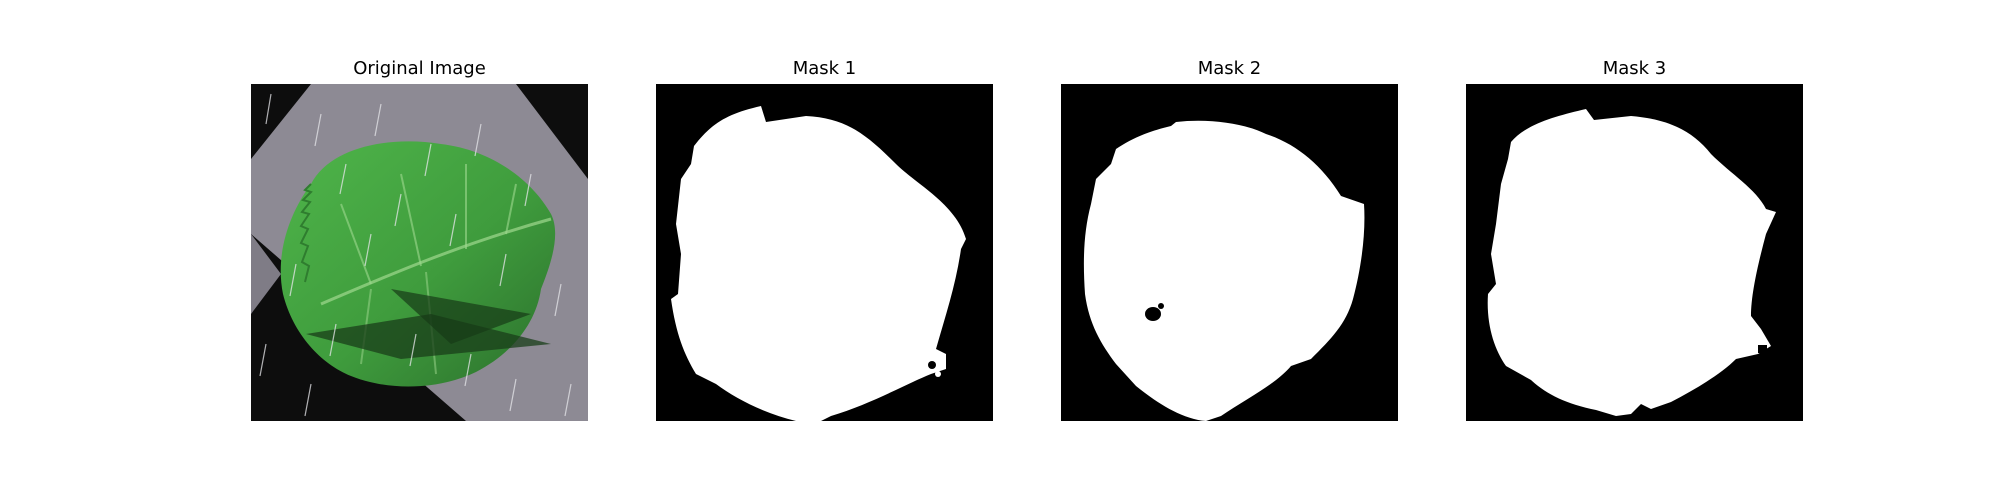 The image size is (2000, 500). I want to click on mask-2-shape, so click(1229, 252).